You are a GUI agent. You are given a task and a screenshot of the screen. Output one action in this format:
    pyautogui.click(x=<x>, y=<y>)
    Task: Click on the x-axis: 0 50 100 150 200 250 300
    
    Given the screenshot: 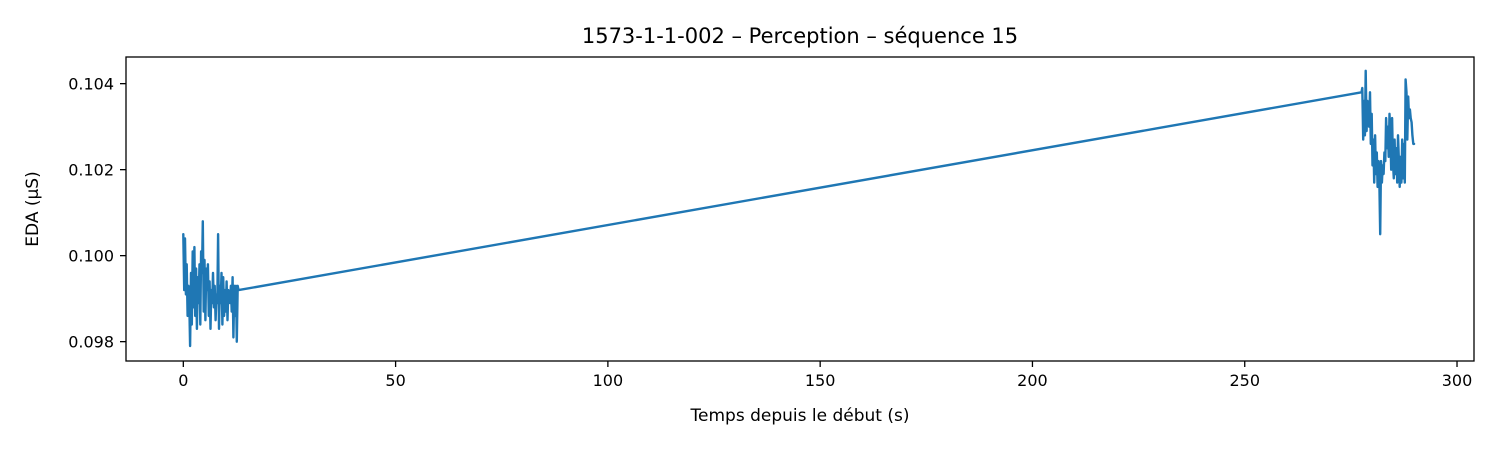 What is the action you would take?
    pyautogui.click(x=825, y=375)
    